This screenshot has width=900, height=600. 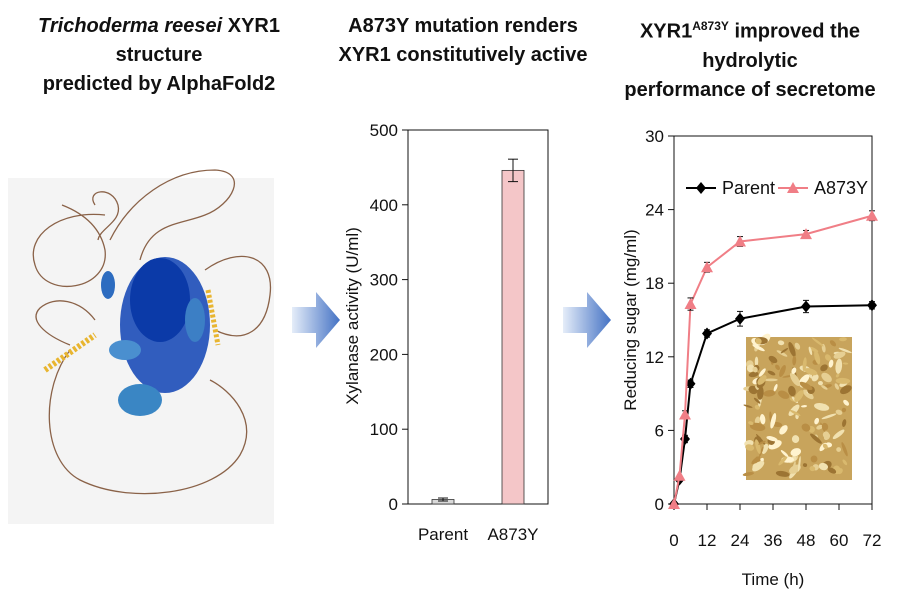 What do you see at coordinates (773, 540) in the screenshot?
I see `line-x-tick-label: 36` at bounding box center [773, 540].